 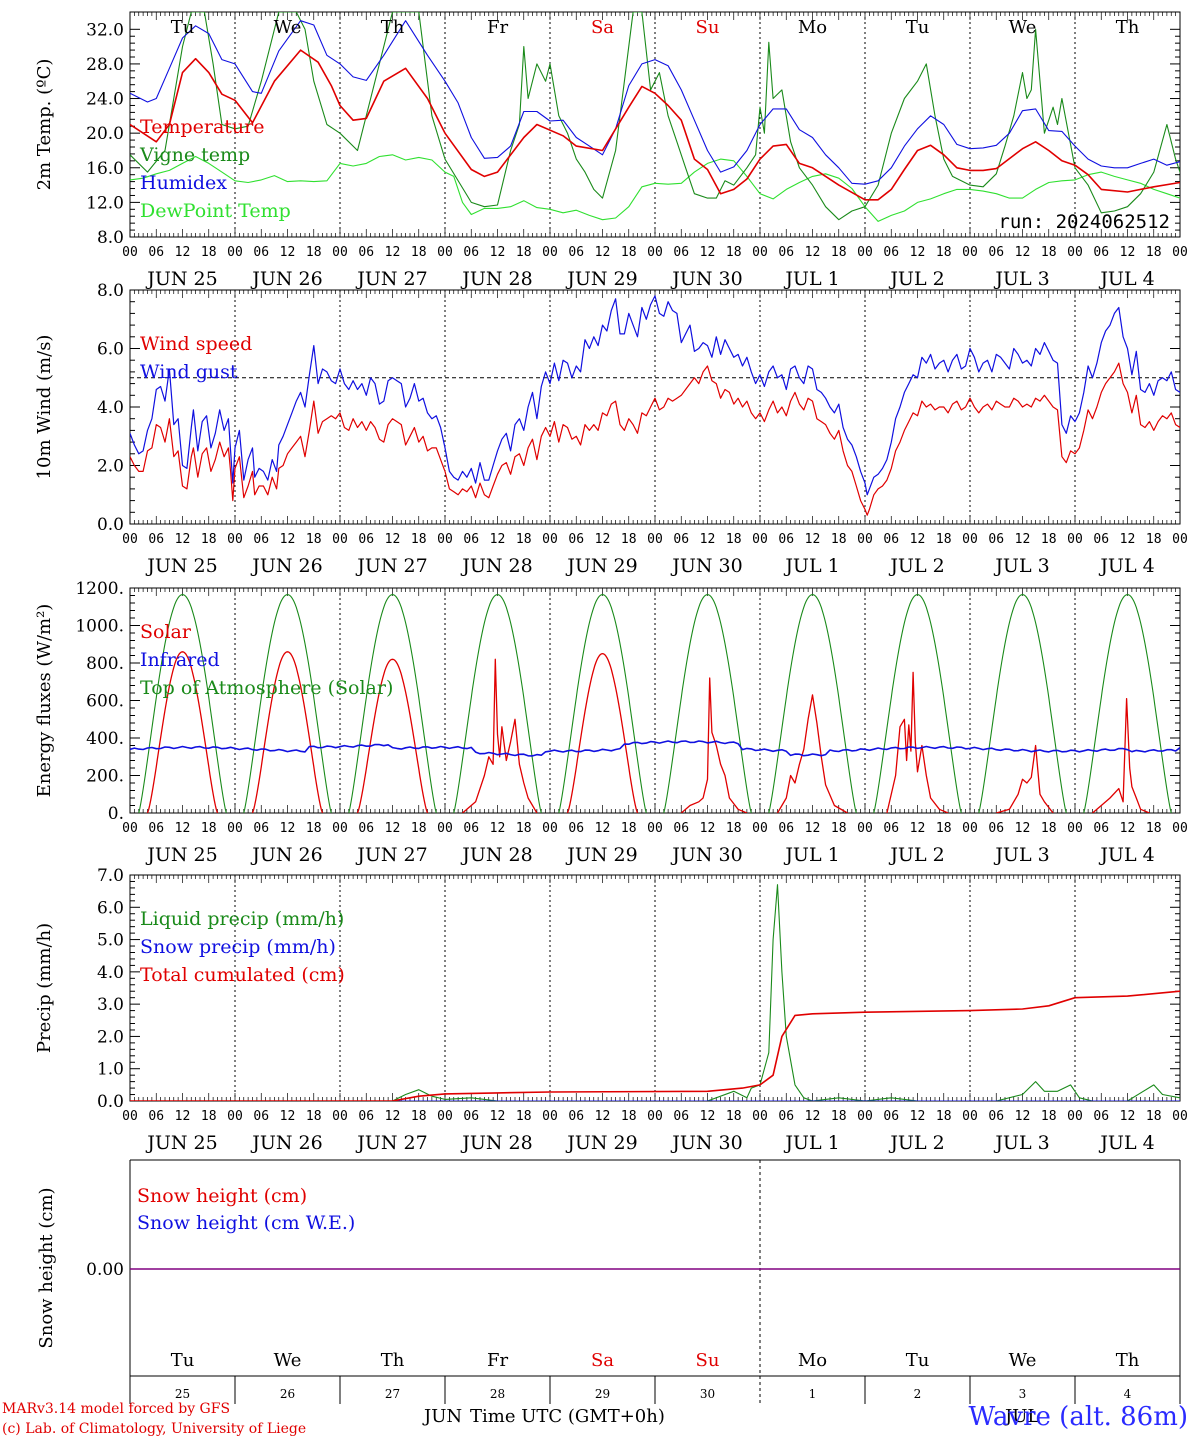 What do you see at coordinates (443, 1416) in the screenshot?
I see `month-jun-label: JUN` at bounding box center [443, 1416].